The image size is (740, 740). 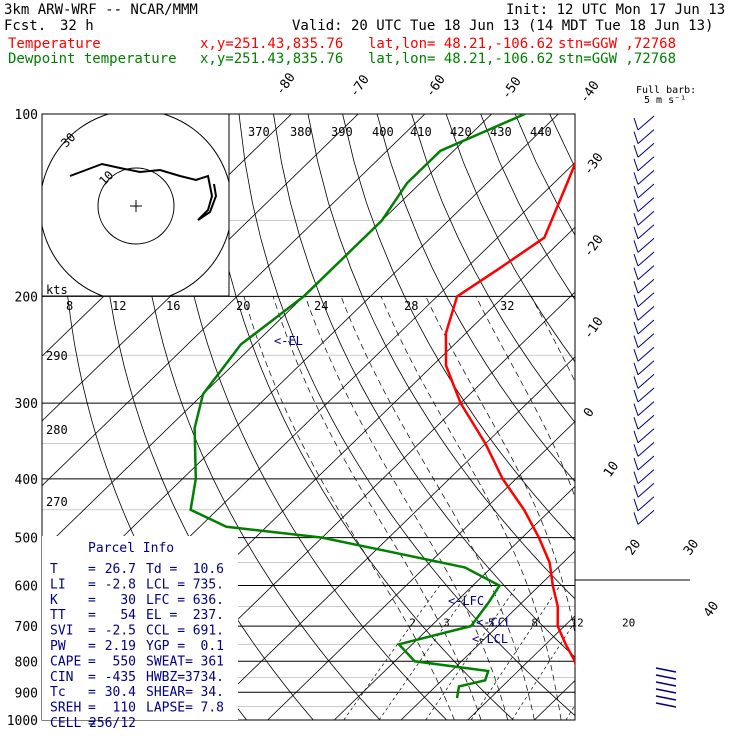 I want to click on pressure-tick-label: 500, so click(x=26, y=539).